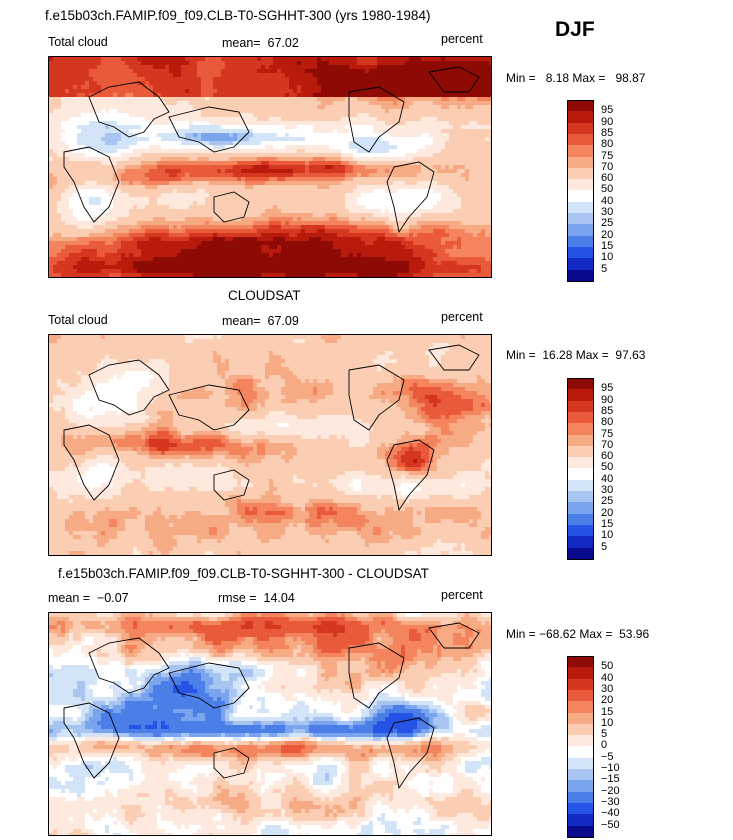  What do you see at coordinates (557, 355) in the screenshot?
I see `panel2-min-value: 16.28` at bounding box center [557, 355].